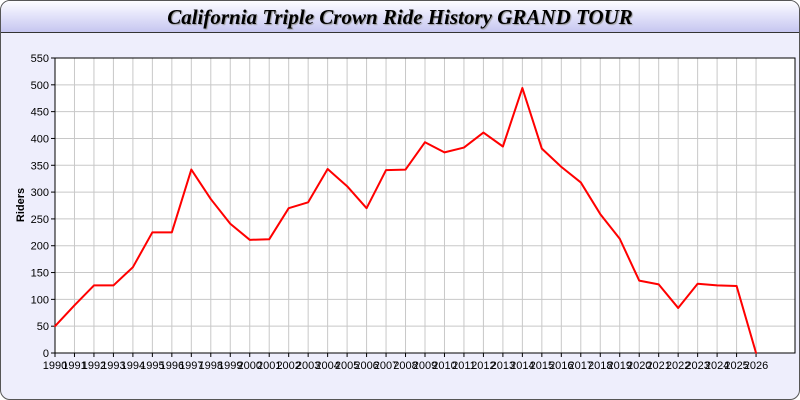 The height and width of the screenshot is (400, 800). What do you see at coordinates (40, 300) in the screenshot?
I see `y-tick-label: 100` at bounding box center [40, 300].